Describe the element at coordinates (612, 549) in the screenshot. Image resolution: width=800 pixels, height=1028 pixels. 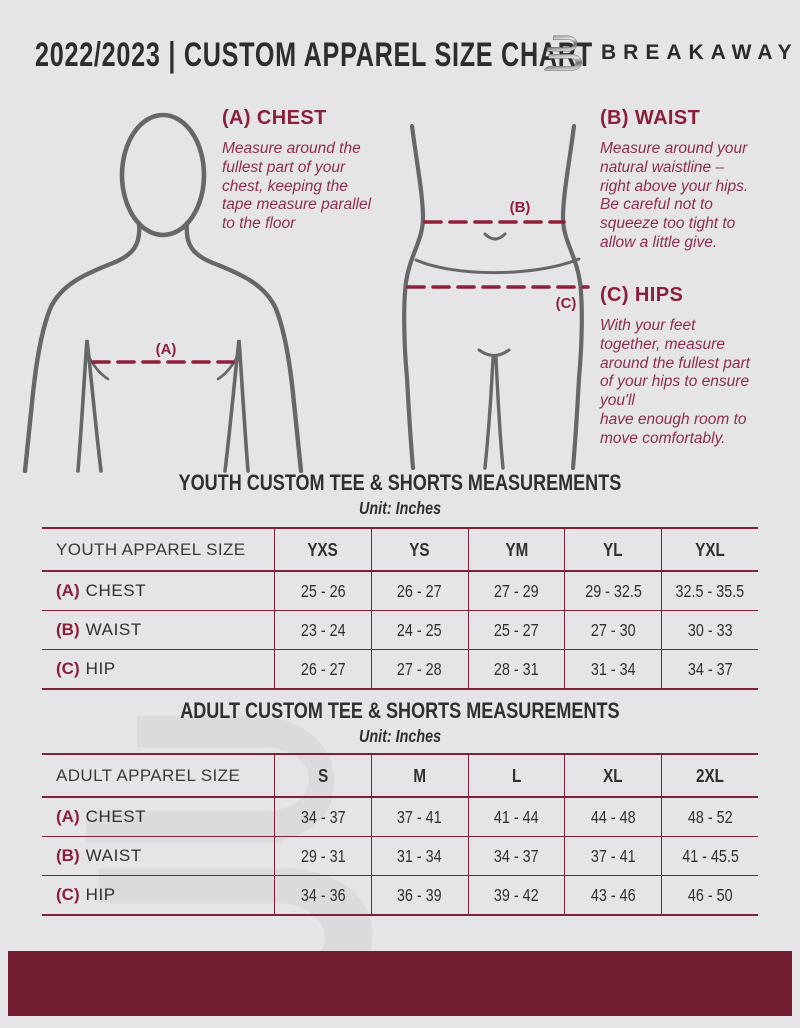
I see `size-column-header: YL` at that location.